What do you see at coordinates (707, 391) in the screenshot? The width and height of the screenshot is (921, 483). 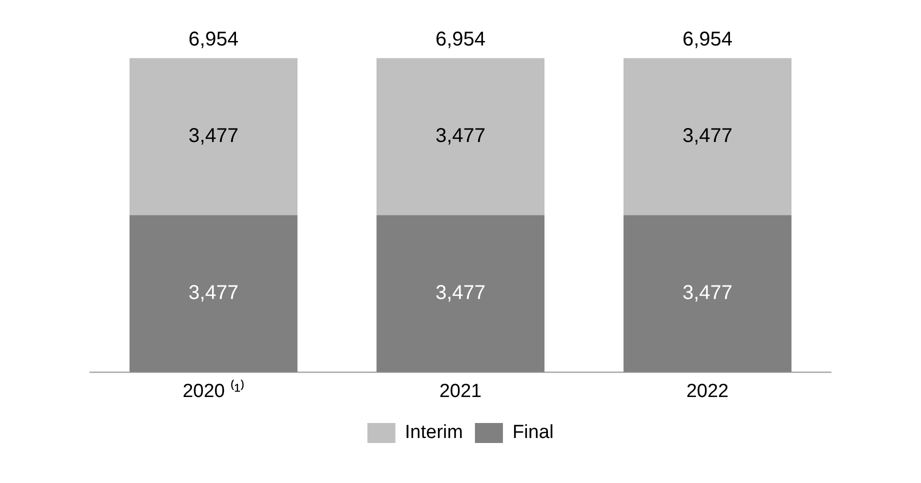 I see `x-tick-label: 2022` at bounding box center [707, 391].